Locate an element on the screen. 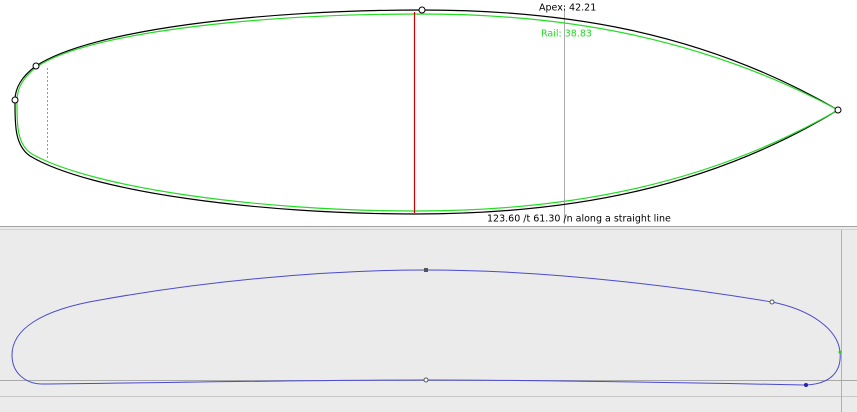 Image resolution: width=857 pixels, height=412 pixels. rail-label: Rail: 38.83 is located at coordinates (566, 34).